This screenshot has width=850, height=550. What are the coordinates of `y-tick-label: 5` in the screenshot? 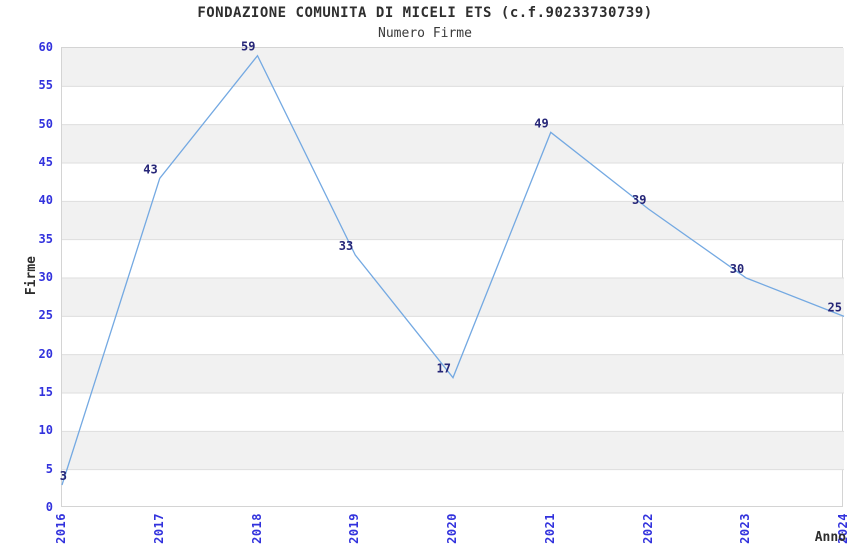 It's located at (49, 468).